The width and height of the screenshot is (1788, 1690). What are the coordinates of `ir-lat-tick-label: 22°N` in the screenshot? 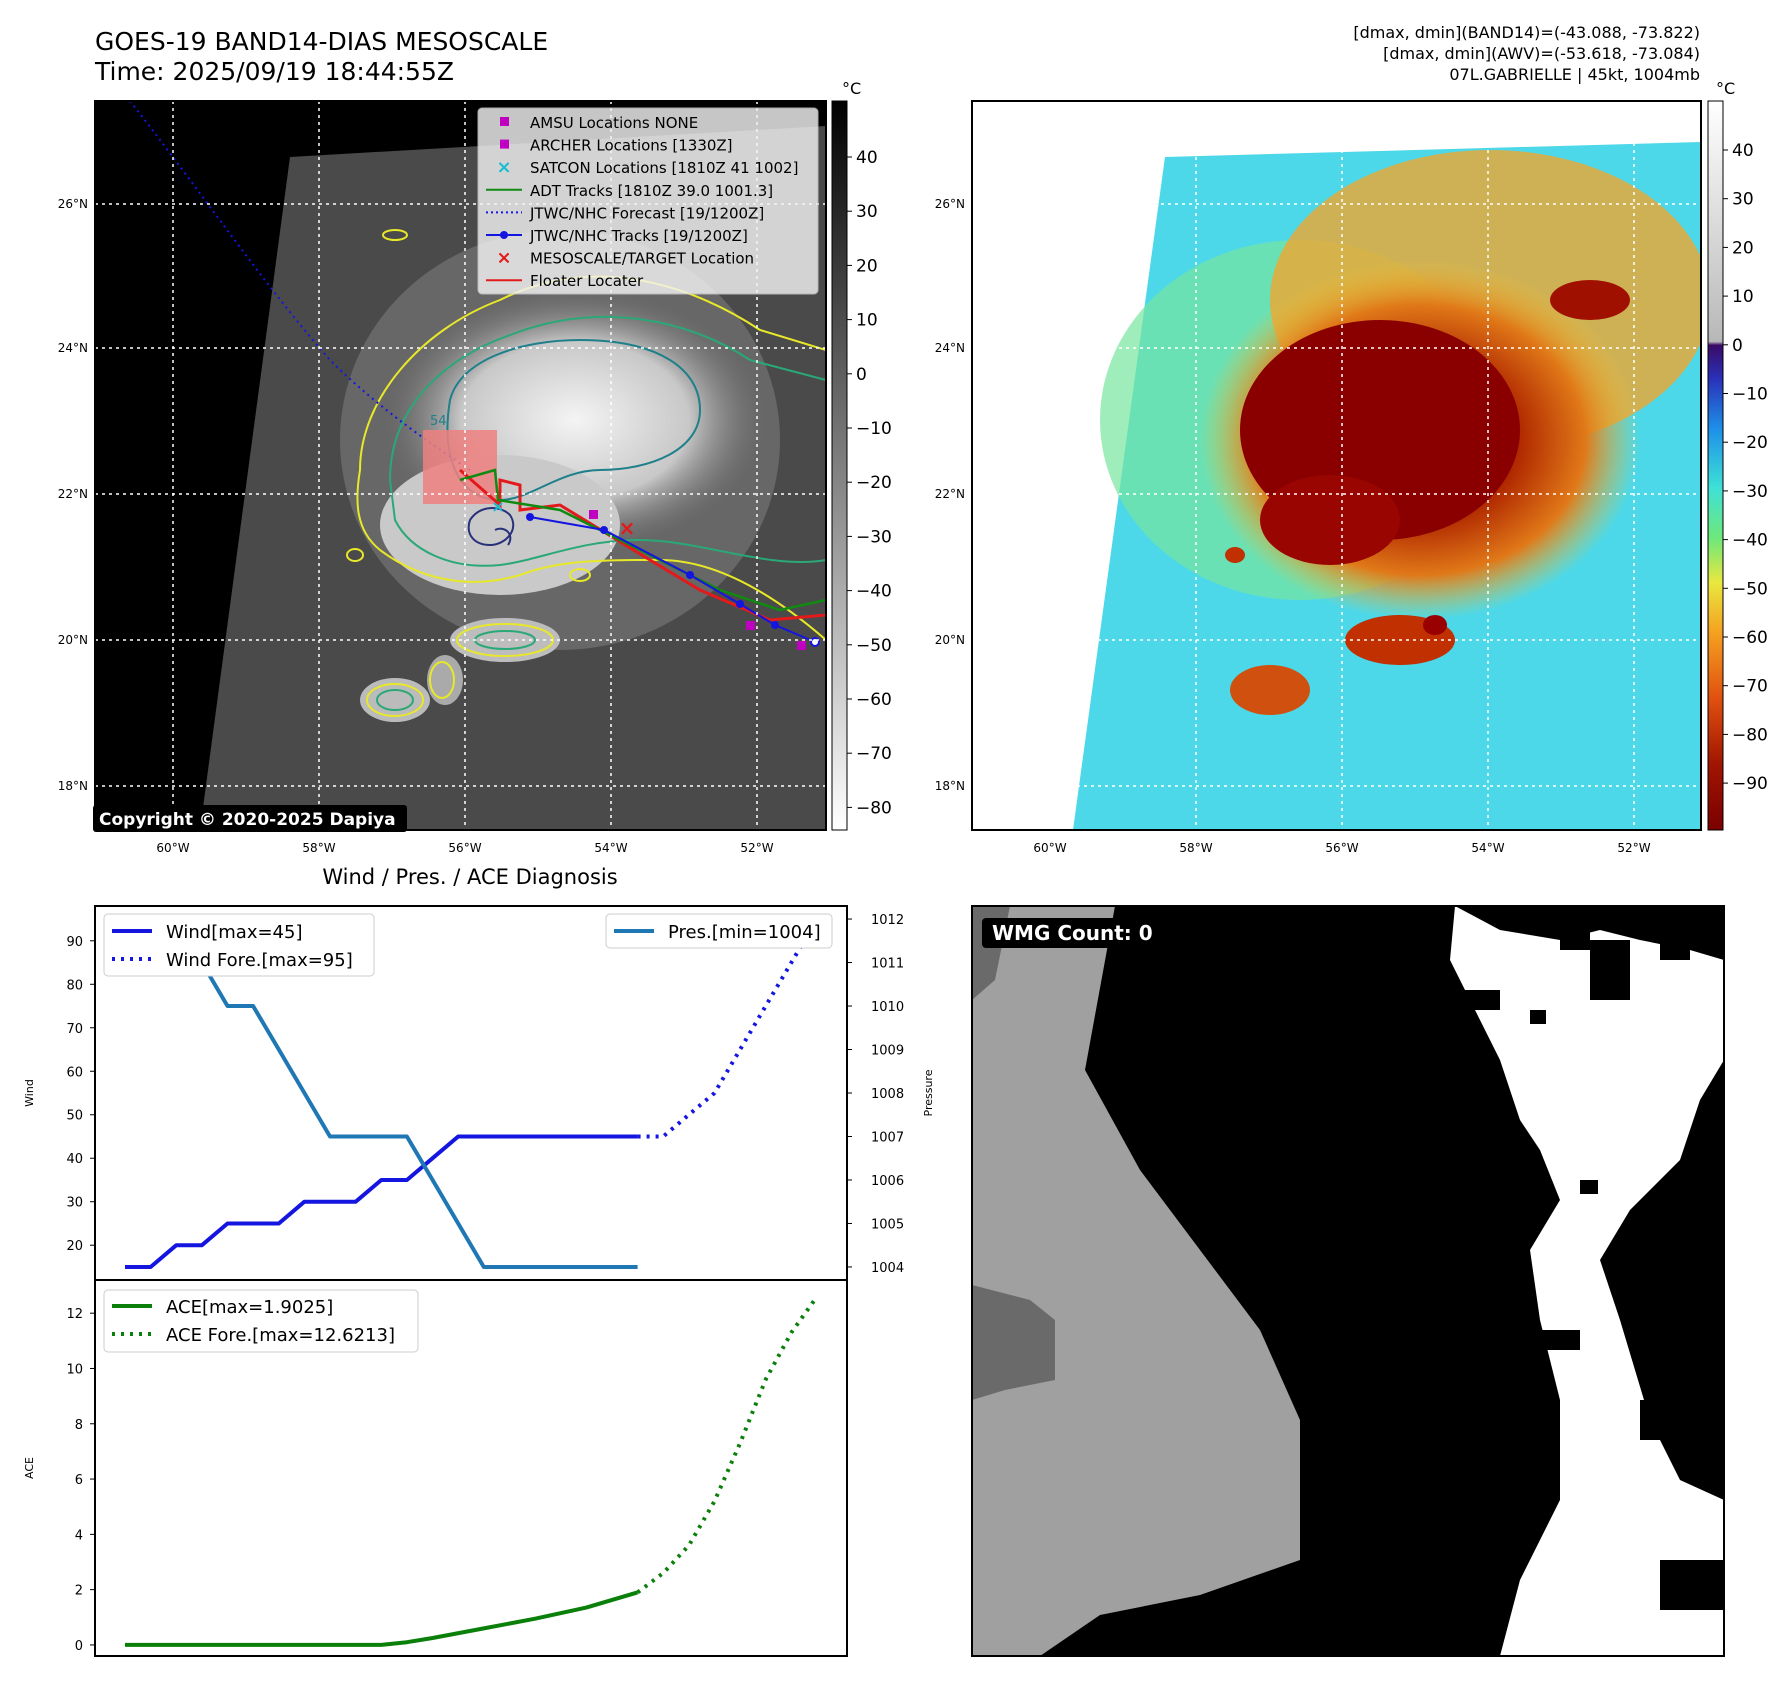 It's located at (73, 494).